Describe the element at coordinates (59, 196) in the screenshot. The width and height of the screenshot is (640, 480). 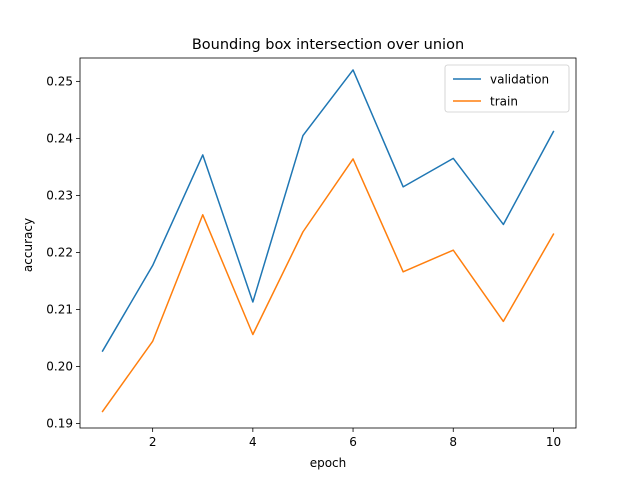
I see `y-tick-label: 0.23` at that location.